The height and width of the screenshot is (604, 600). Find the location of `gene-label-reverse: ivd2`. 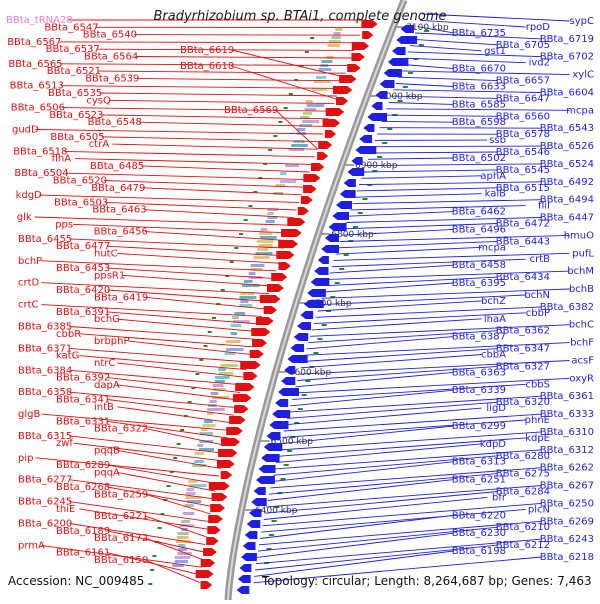

gene-label-reverse: ivd2 is located at coordinates (539, 63).